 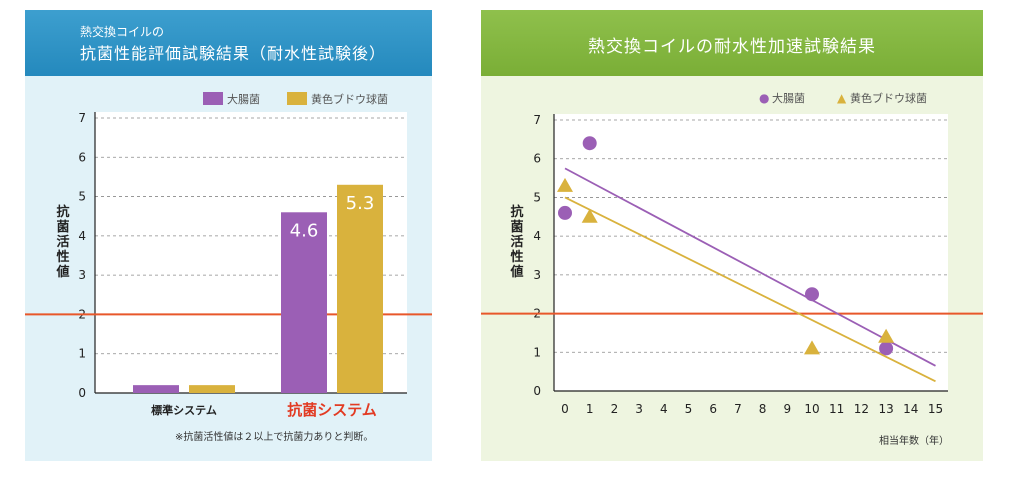 I want to click on x-tick-label: 7, so click(x=738, y=409).